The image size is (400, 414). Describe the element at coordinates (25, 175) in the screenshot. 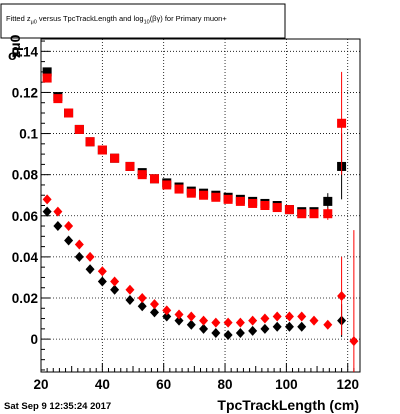

I see `y-tick-label: 0.08` at that location.